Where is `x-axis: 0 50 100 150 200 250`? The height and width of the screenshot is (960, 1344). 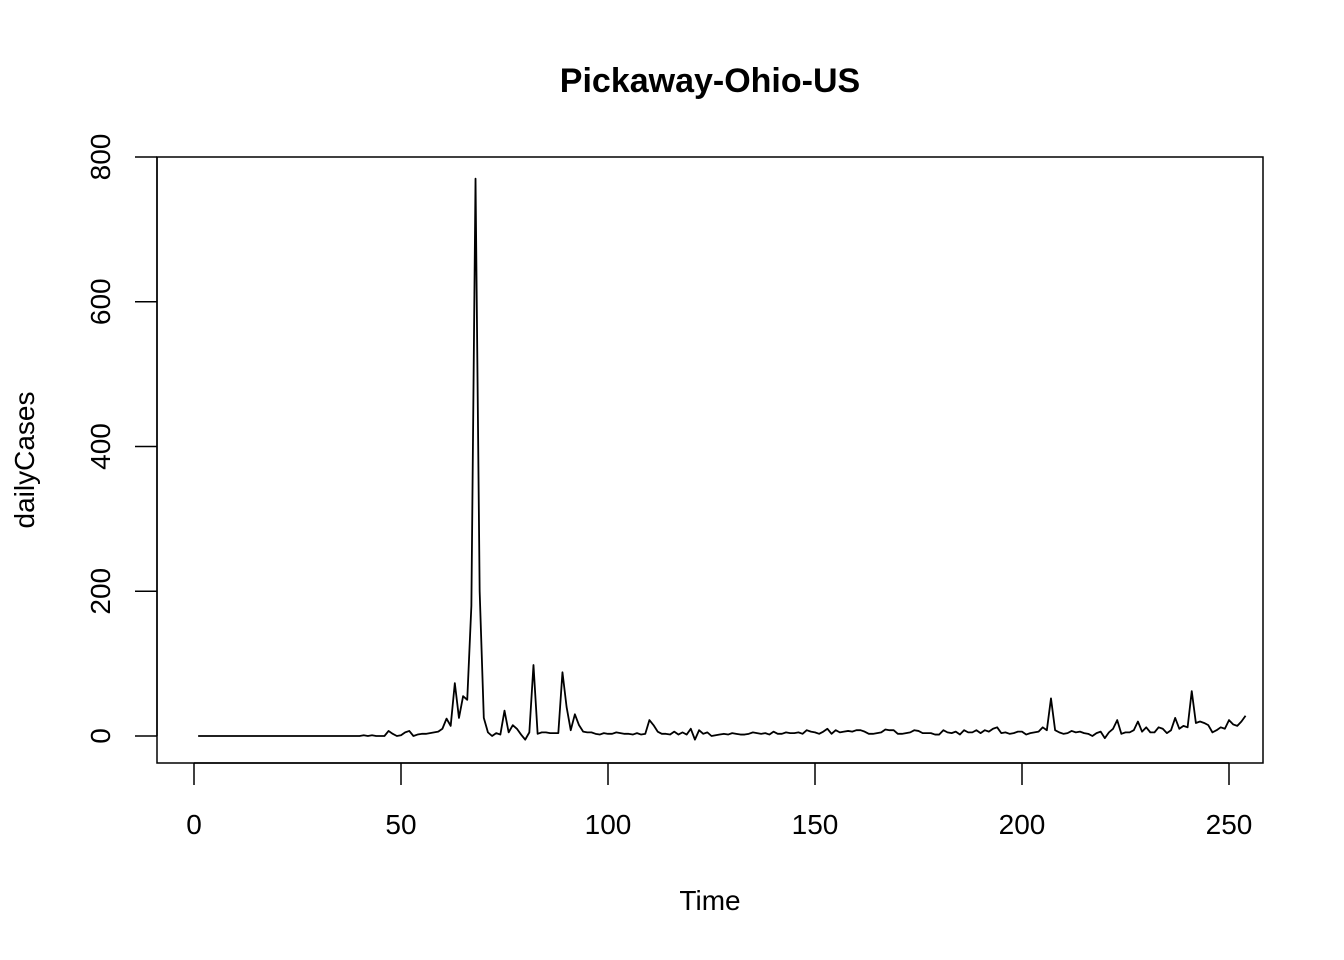 x-axis: 0 50 100 150 200 250 is located at coordinates (719, 801).